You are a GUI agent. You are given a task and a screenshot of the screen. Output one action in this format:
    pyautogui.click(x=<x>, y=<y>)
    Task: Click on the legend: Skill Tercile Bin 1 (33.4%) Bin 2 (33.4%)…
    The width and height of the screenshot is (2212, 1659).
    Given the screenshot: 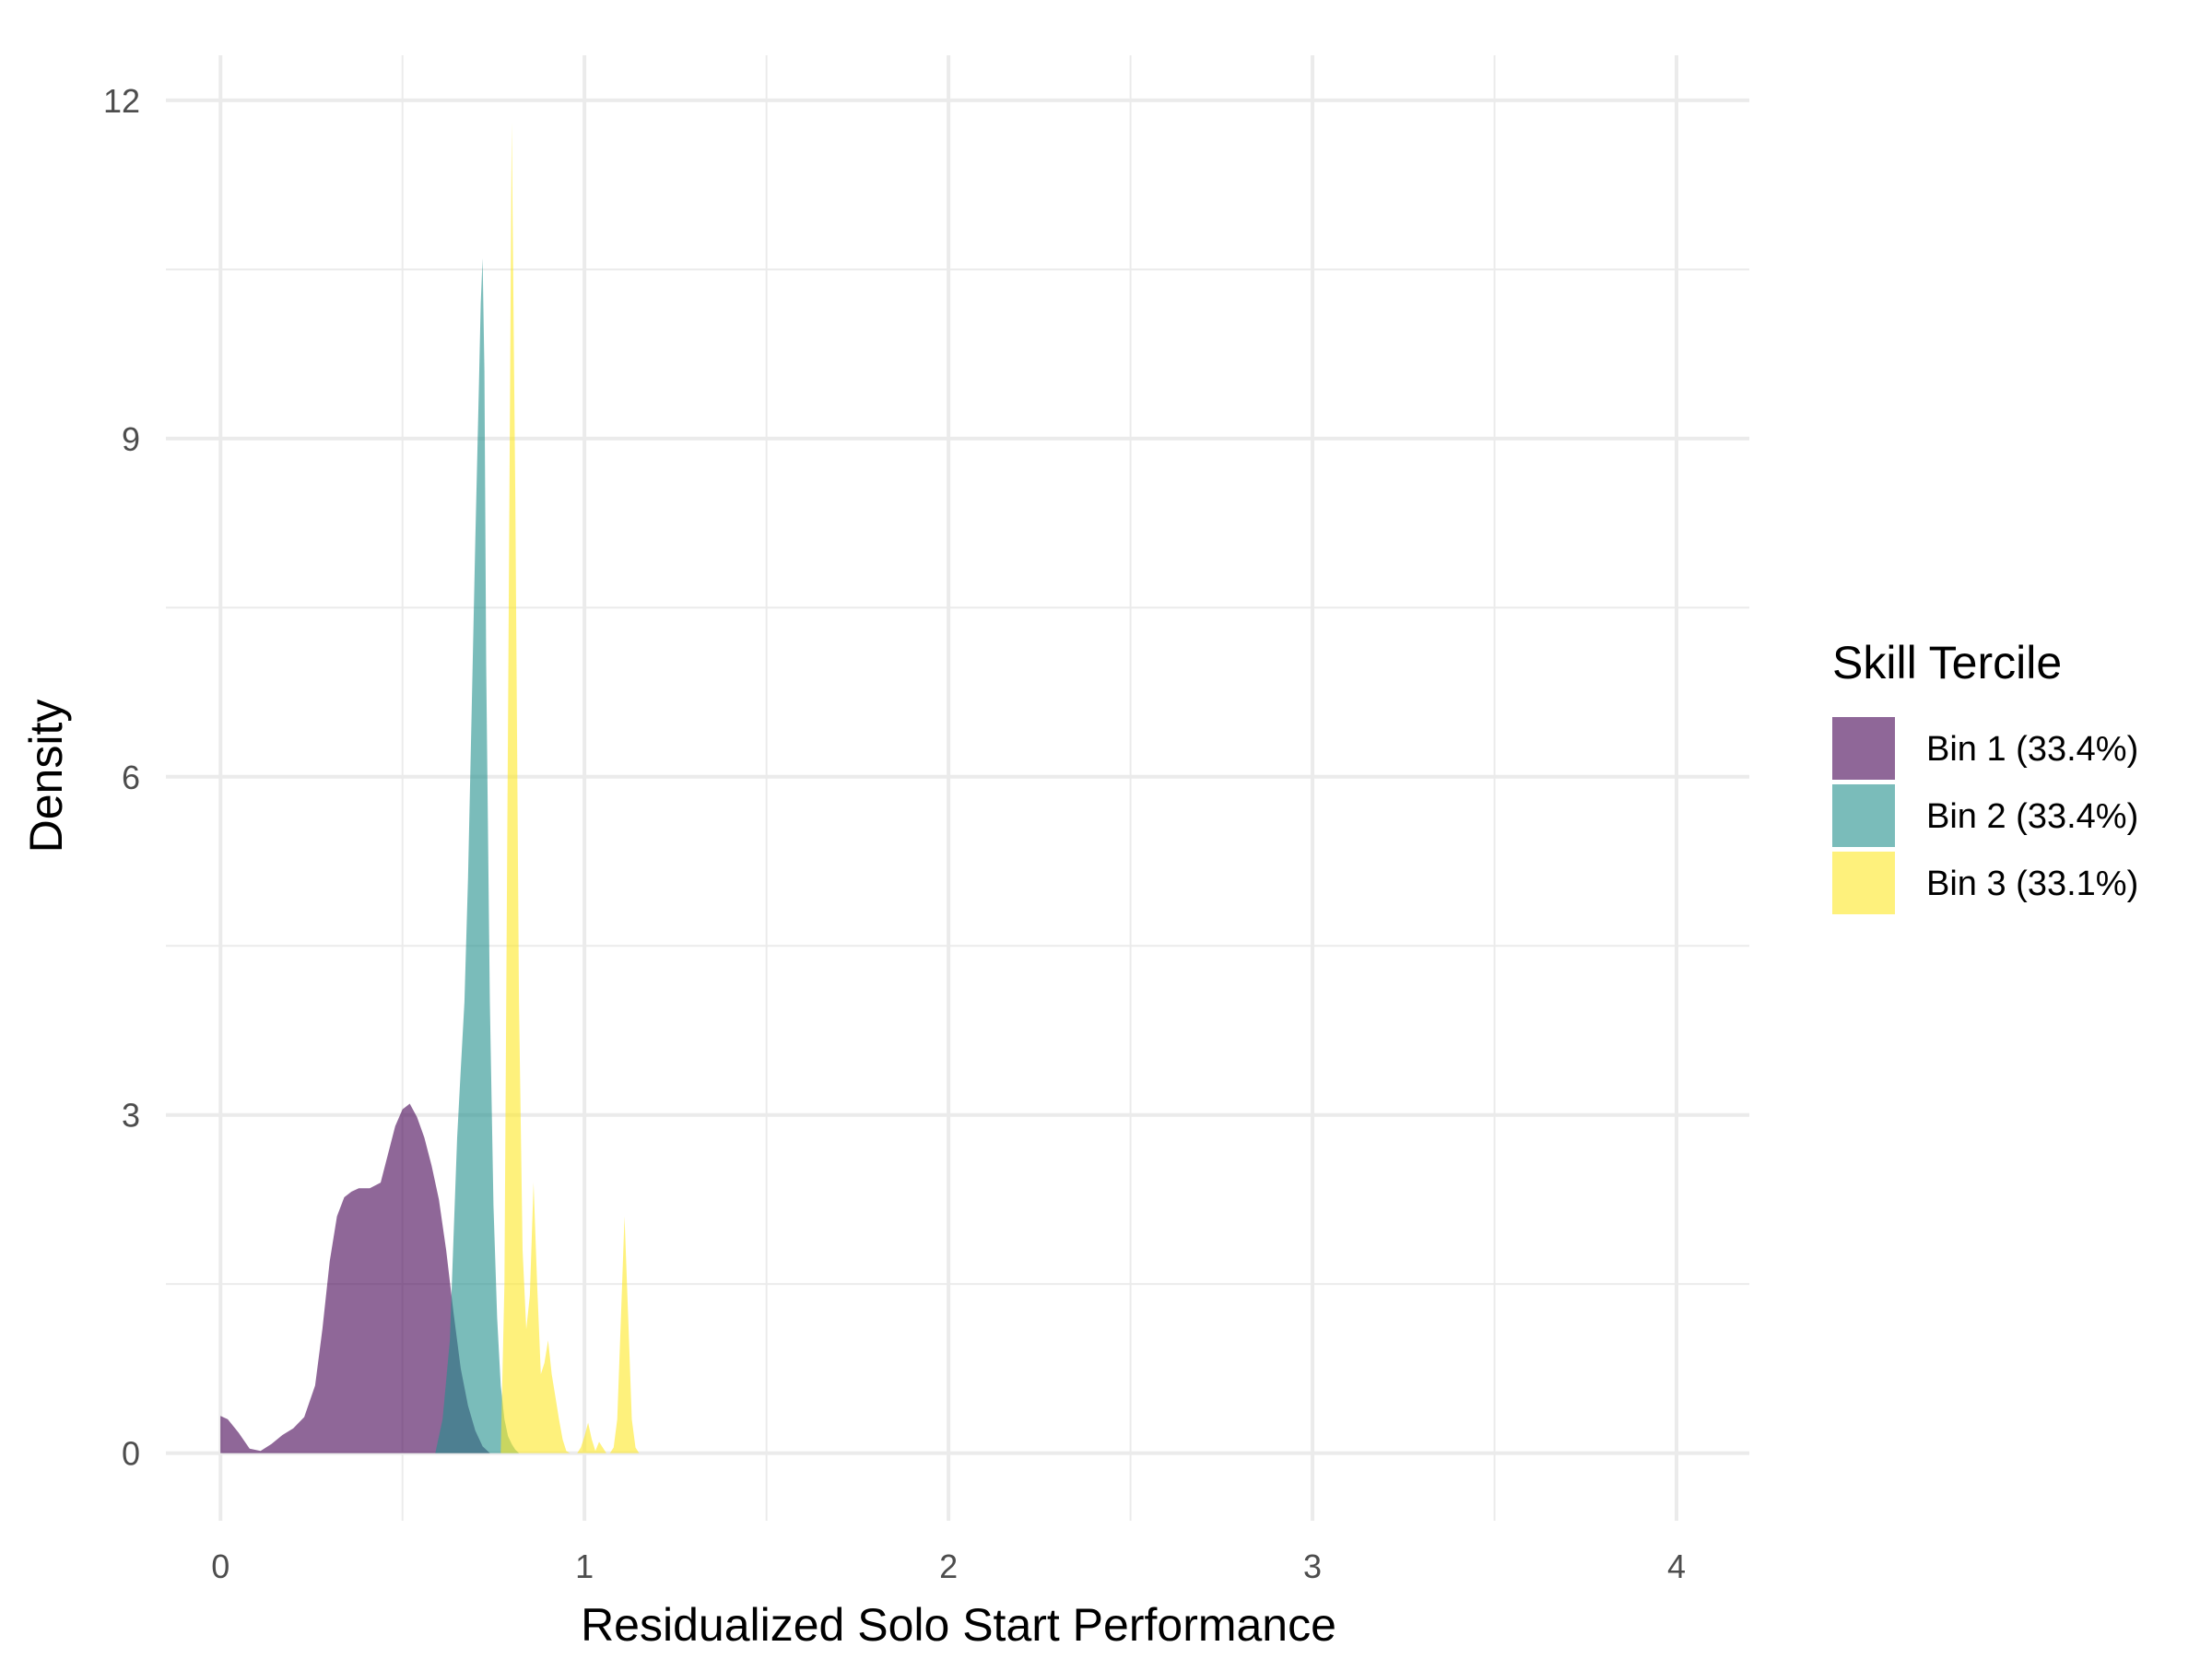 What is the action you would take?
    pyautogui.click(x=1985, y=775)
    